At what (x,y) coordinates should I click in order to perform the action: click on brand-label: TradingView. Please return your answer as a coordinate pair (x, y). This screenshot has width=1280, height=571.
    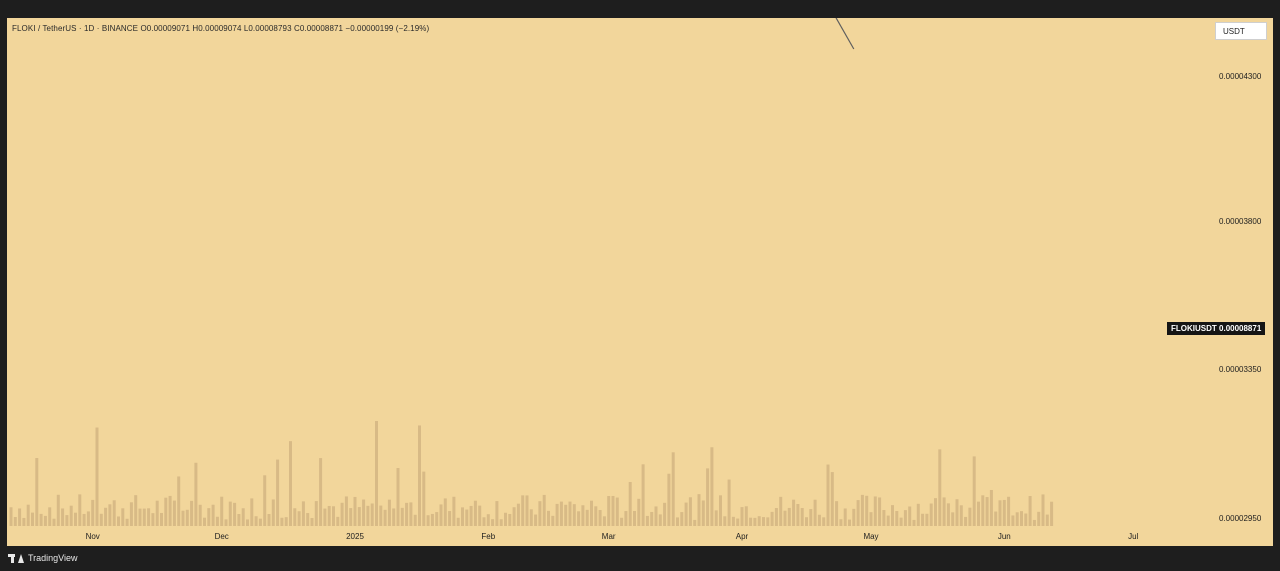
    Looking at the image, I should click on (53, 558).